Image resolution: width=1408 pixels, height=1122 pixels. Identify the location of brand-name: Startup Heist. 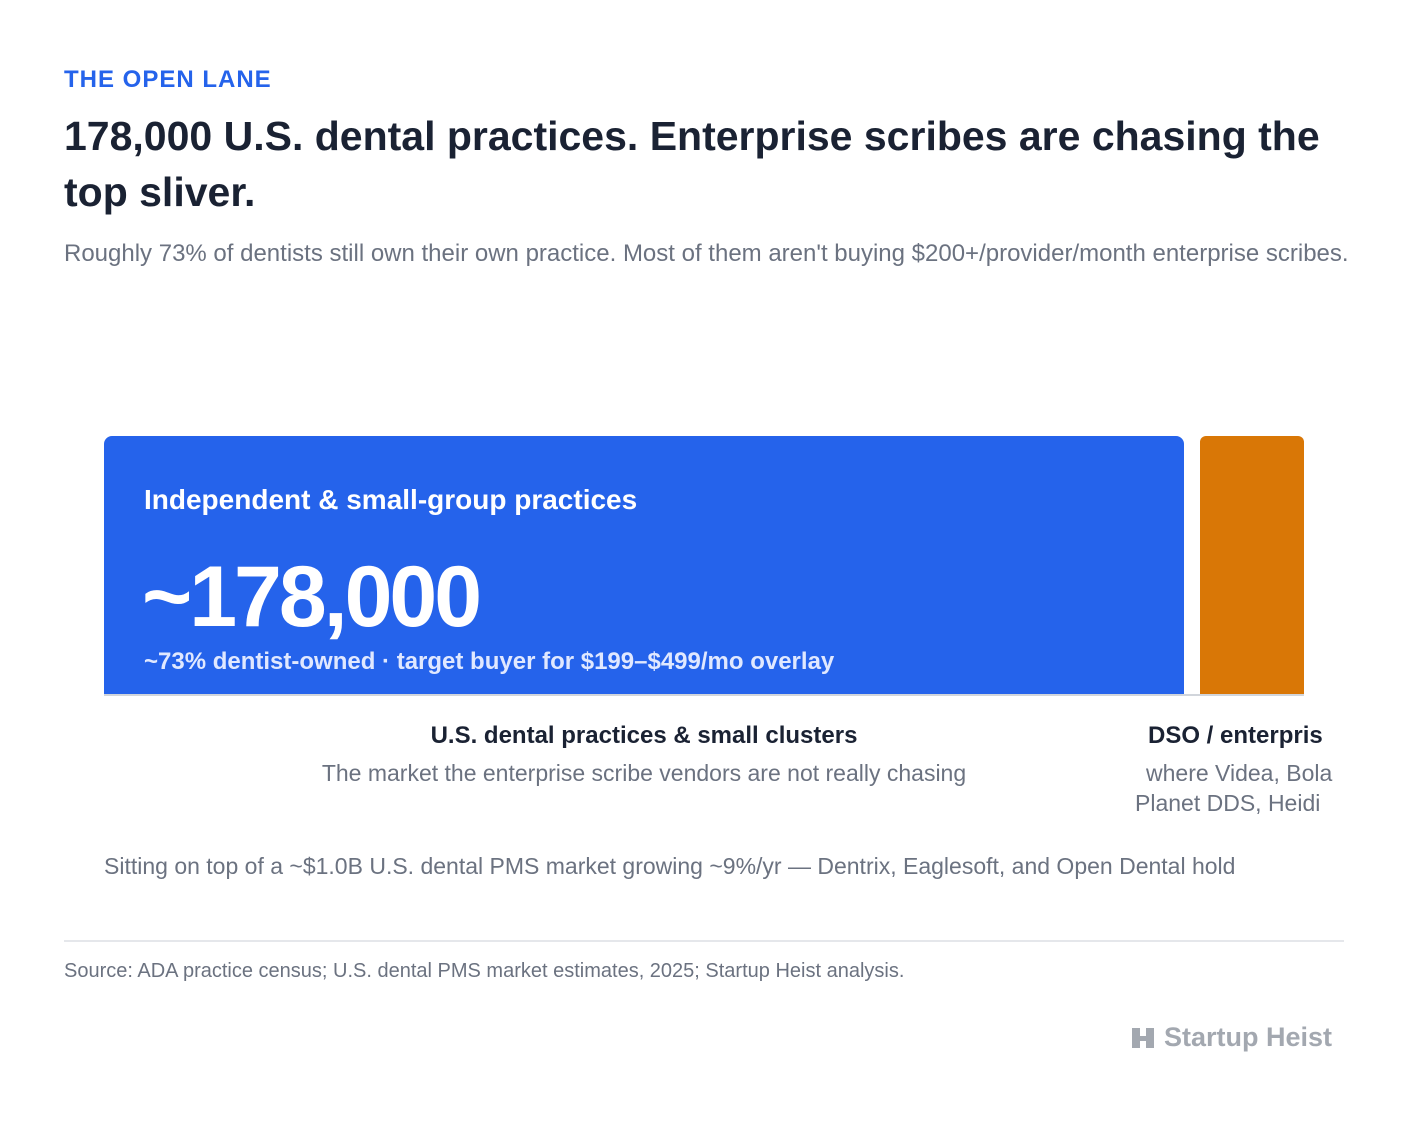
(1248, 1037).